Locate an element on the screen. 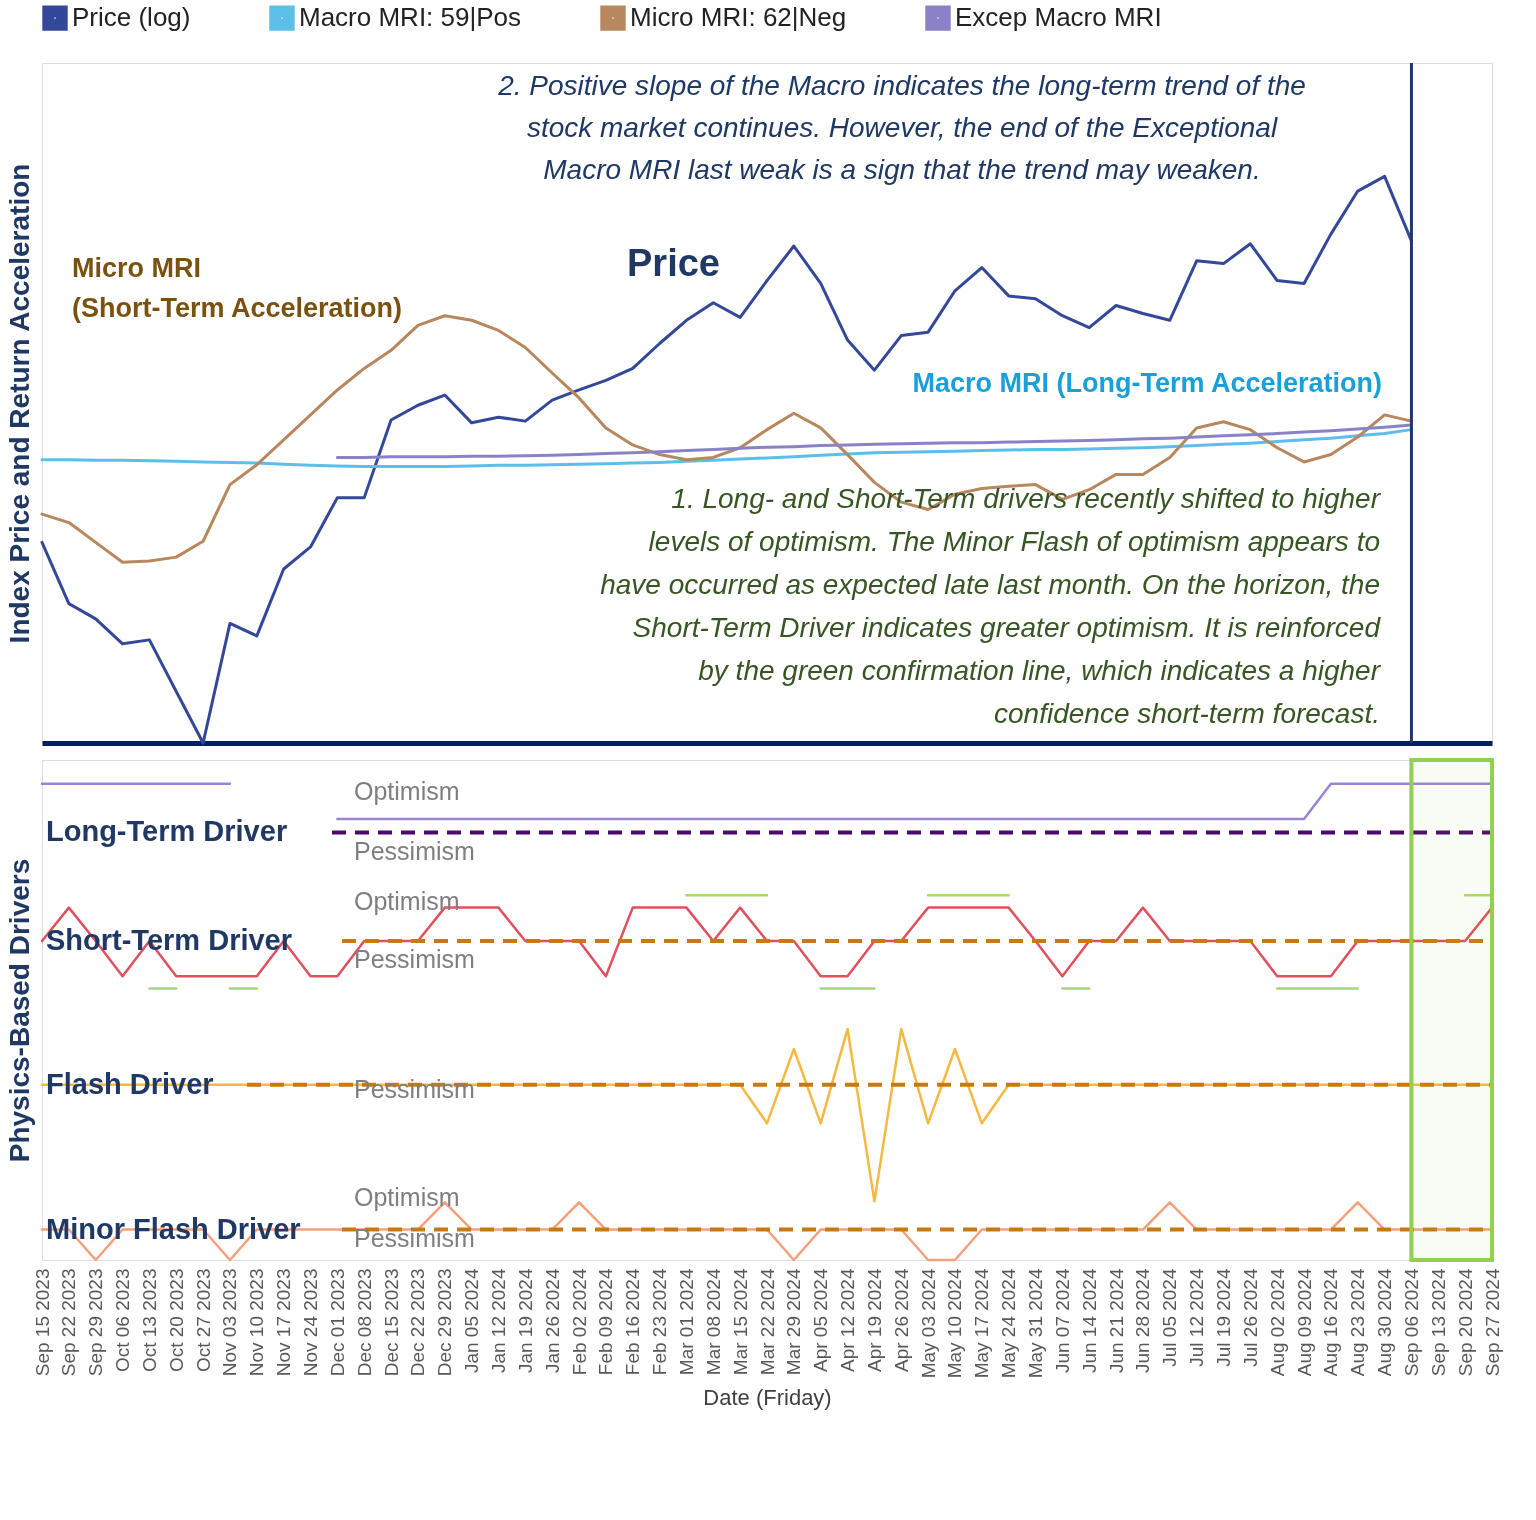  x-tick-label: Jun 21 2024 is located at coordinates (1116, 1321).